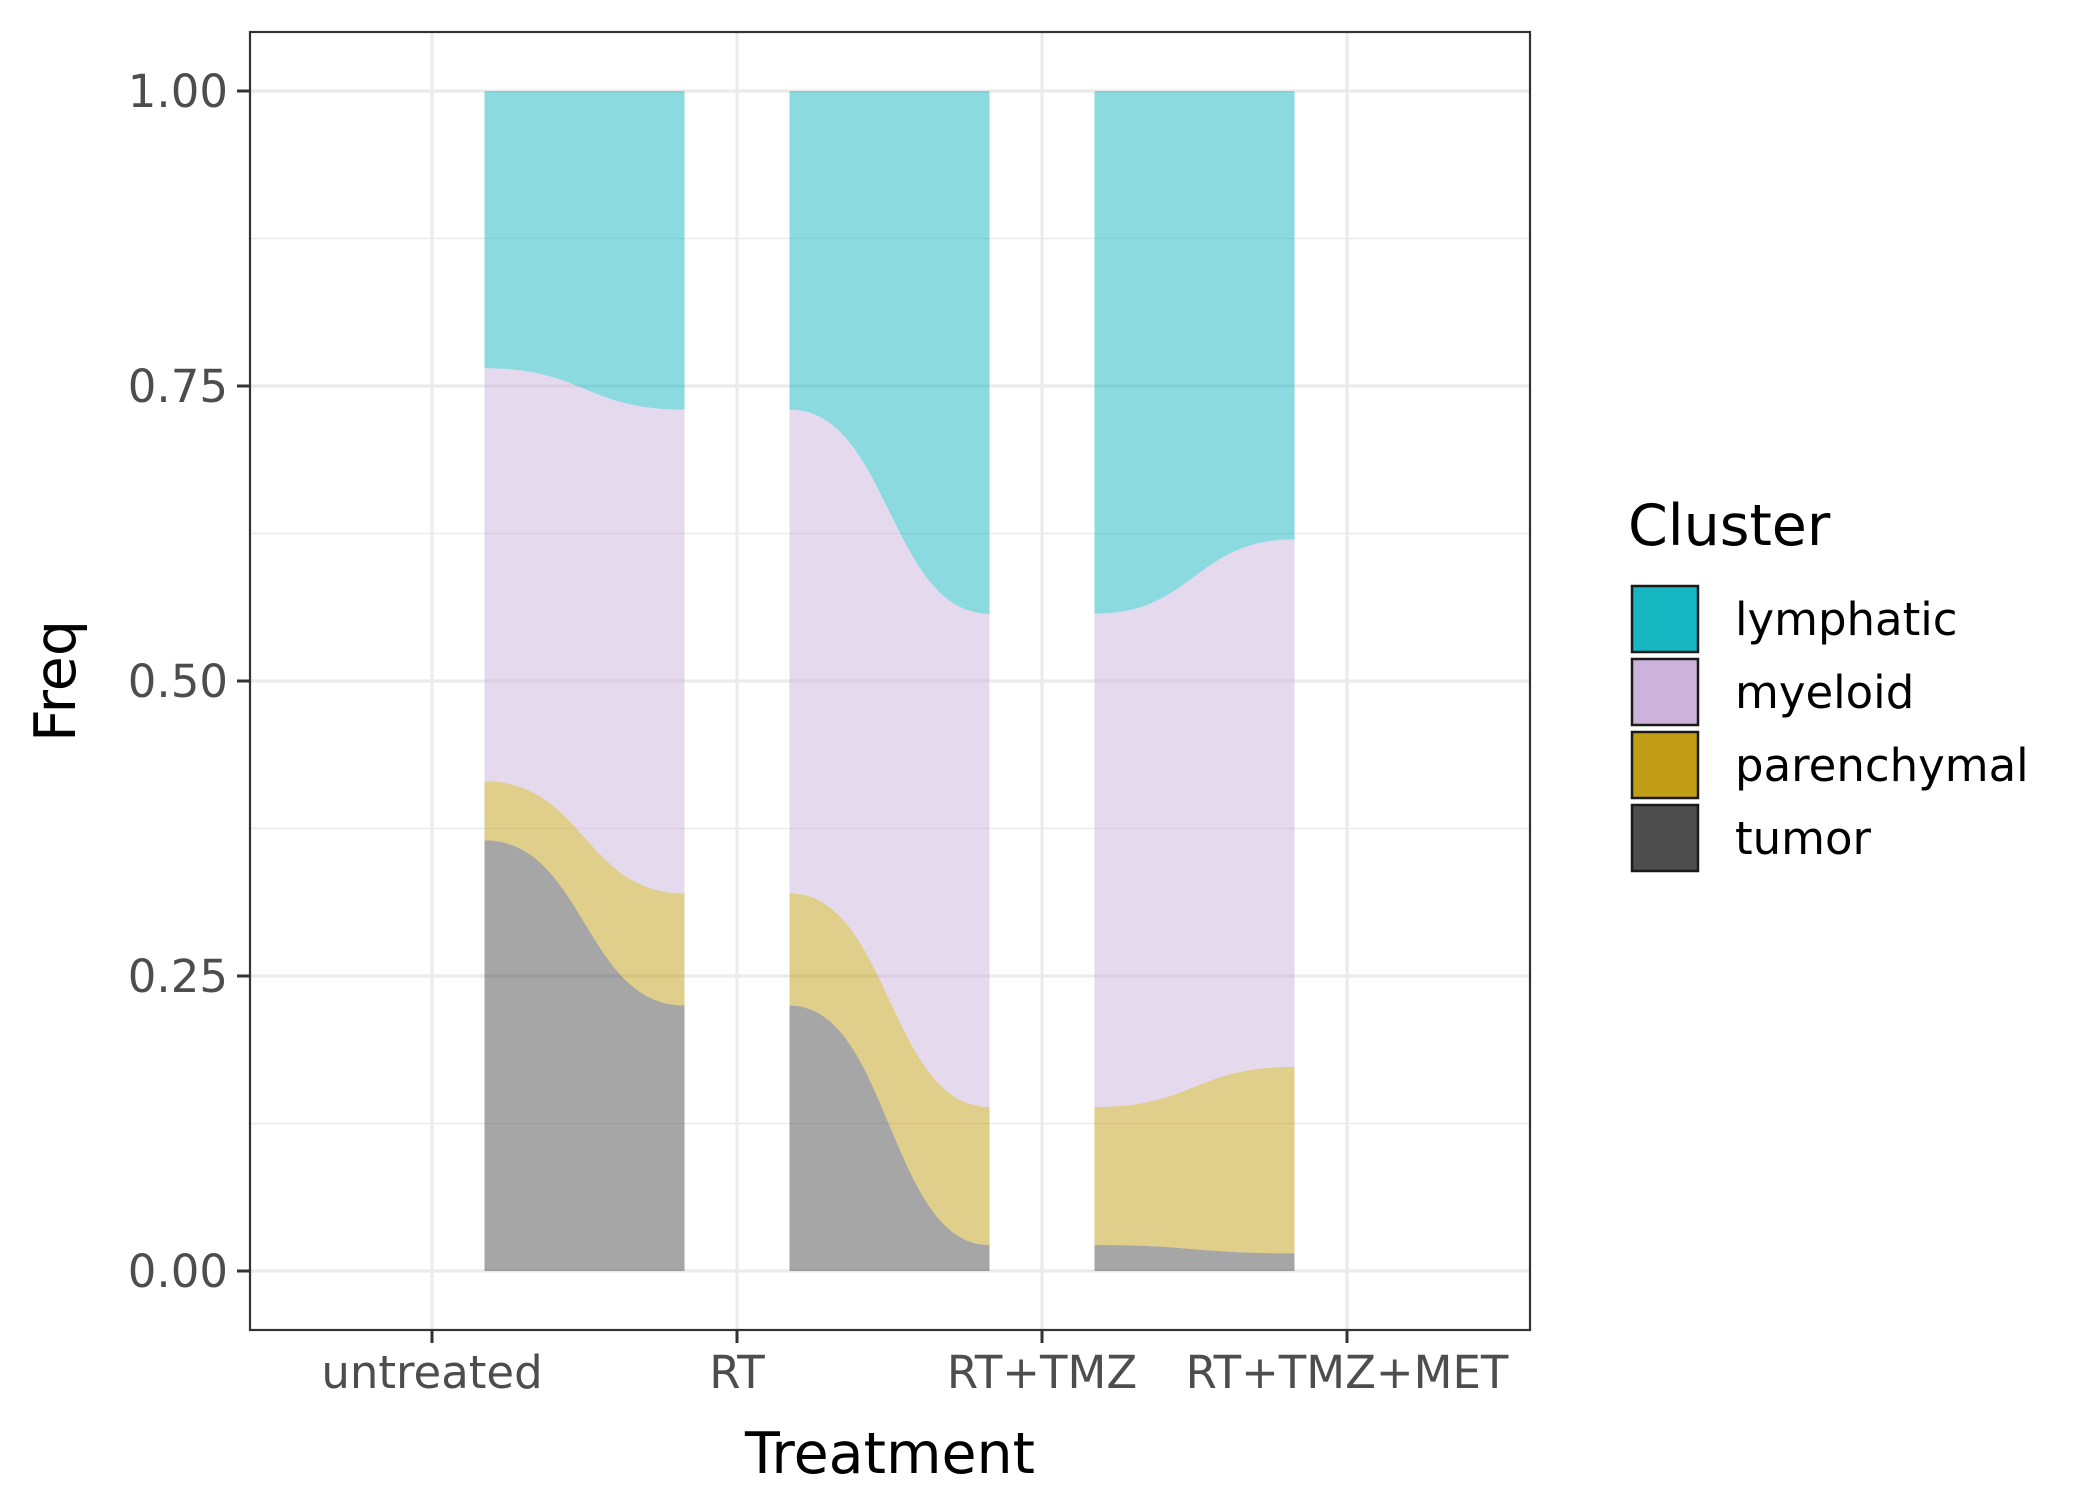 The image size is (2100, 1500). What do you see at coordinates (1665, 838) in the screenshot?
I see `legend-key-tumor` at bounding box center [1665, 838].